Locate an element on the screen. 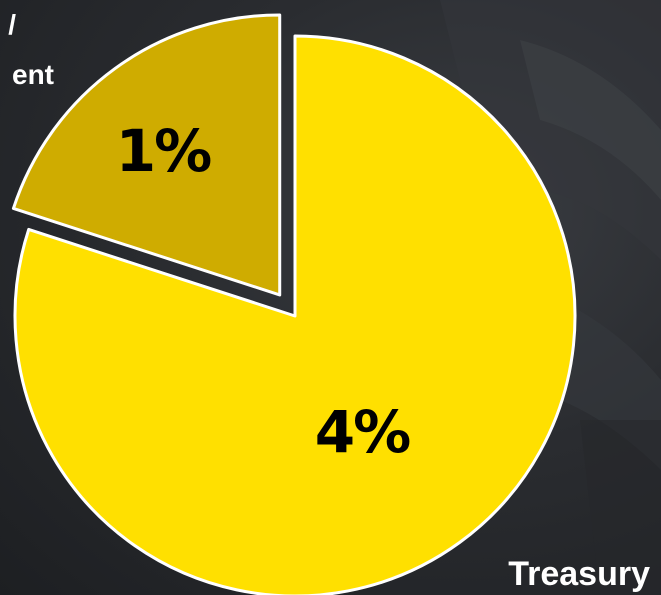 This screenshot has width=661, height=595. slice-label-treasury: 4% is located at coordinates (362, 432).